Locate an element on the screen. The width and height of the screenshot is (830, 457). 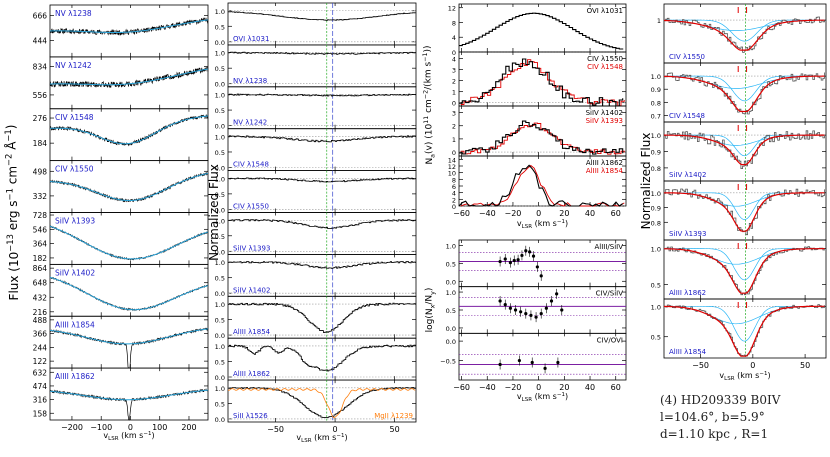
y-tick-label: 0.9 is located at coordinates (656, 90).